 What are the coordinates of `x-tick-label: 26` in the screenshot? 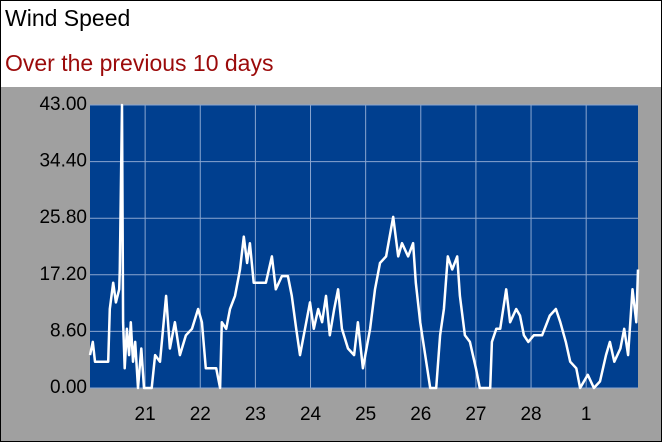 It's located at (420, 414).